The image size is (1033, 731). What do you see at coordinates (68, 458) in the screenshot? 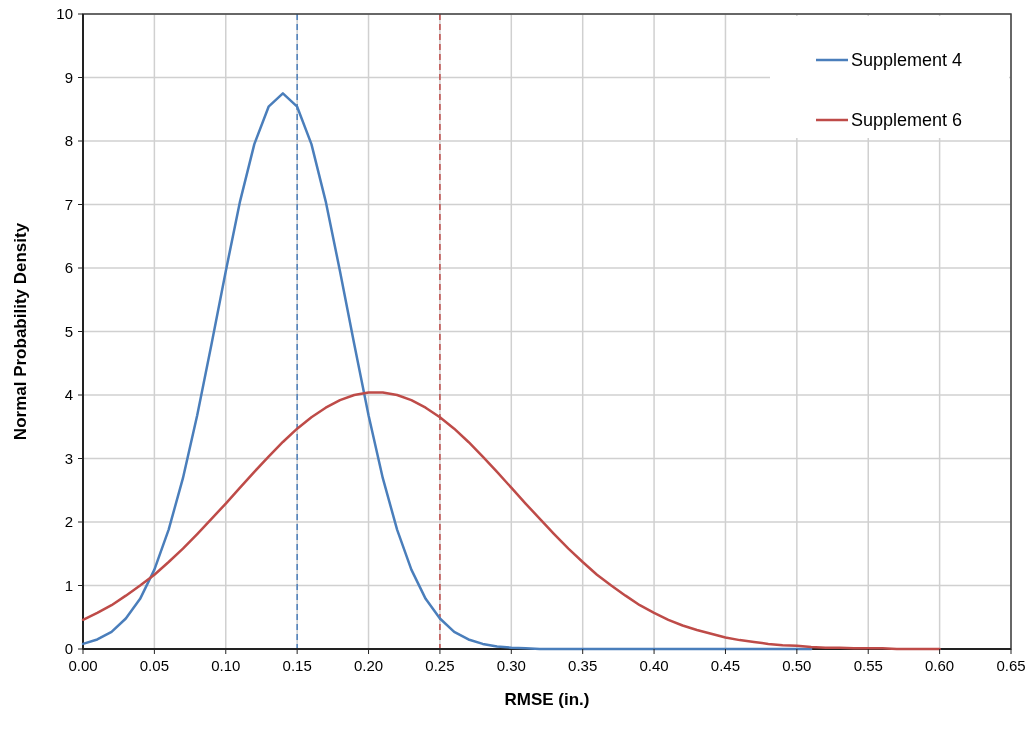
I see `y-tick-label: 3` at bounding box center [68, 458].